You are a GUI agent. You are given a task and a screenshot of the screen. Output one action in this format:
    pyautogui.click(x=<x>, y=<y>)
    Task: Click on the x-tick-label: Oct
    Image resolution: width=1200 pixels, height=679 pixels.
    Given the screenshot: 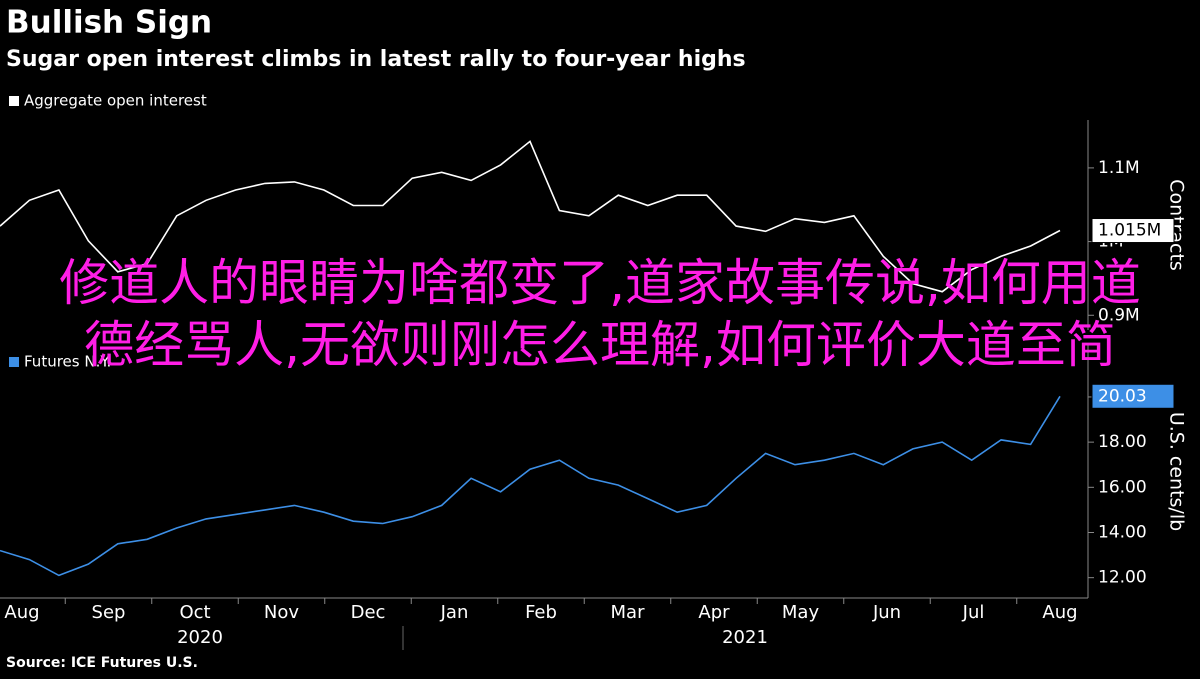 What is the action you would take?
    pyautogui.click(x=194, y=612)
    